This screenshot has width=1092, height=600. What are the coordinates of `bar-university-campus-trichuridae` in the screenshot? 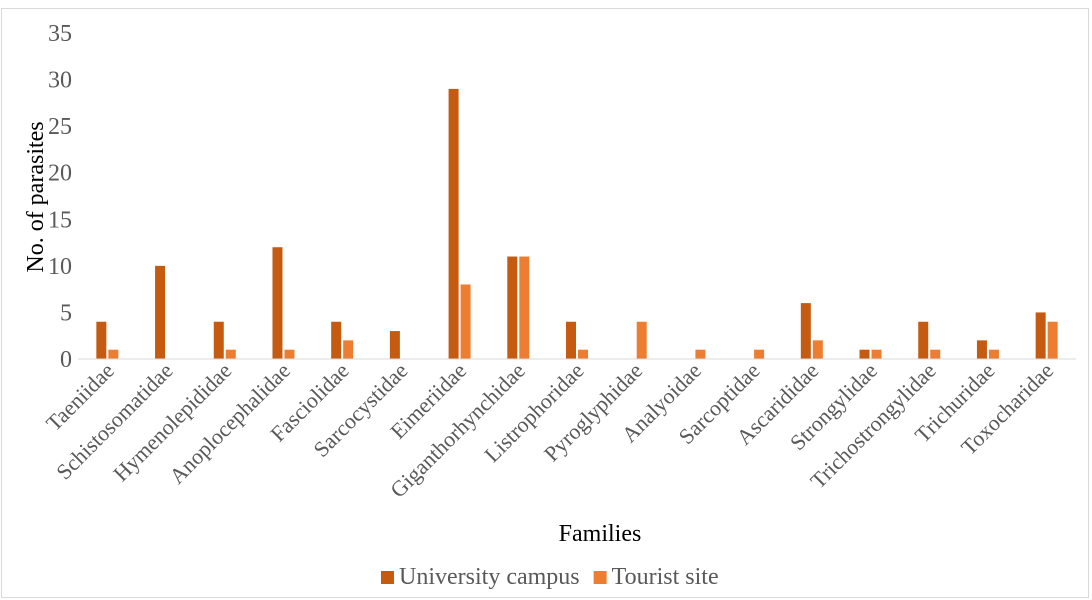 It's located at (981, 349).